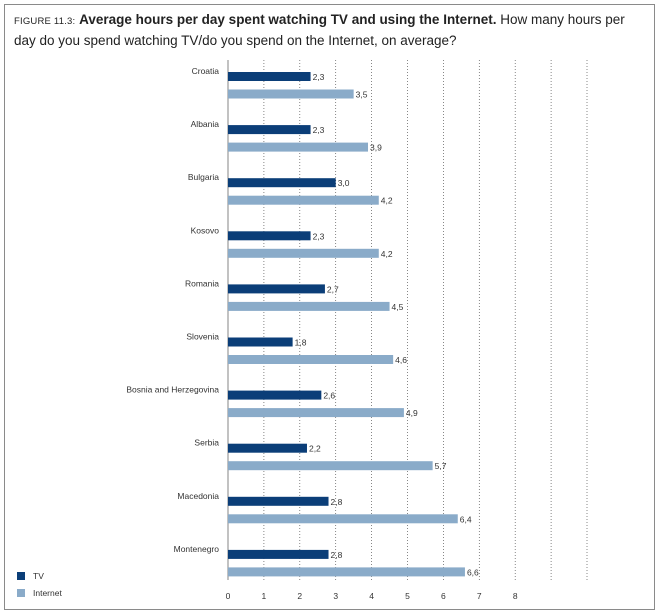 Image resolution: width=661 pixels, height=615 pixels. Describe the element at coordinates (45, 21) in the screenshot. I see `figure-label: FIGURE 11.3:` at that location.